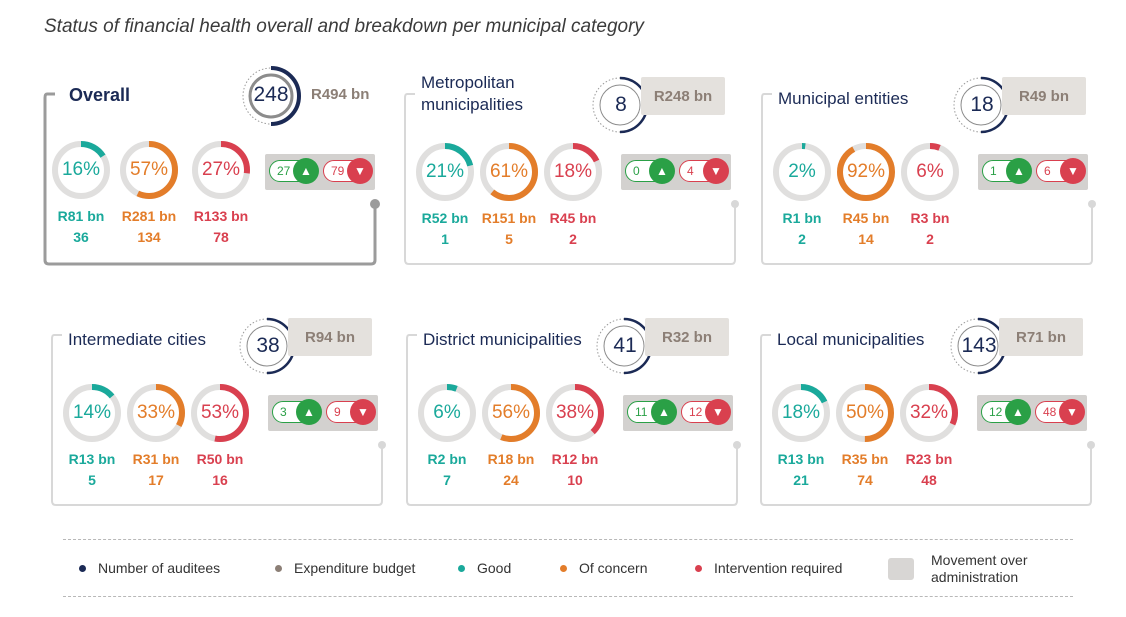  Describe the element at coordinates (447, 470) in the screenshot. I see `stat-good: R2 bn 7` at that location.